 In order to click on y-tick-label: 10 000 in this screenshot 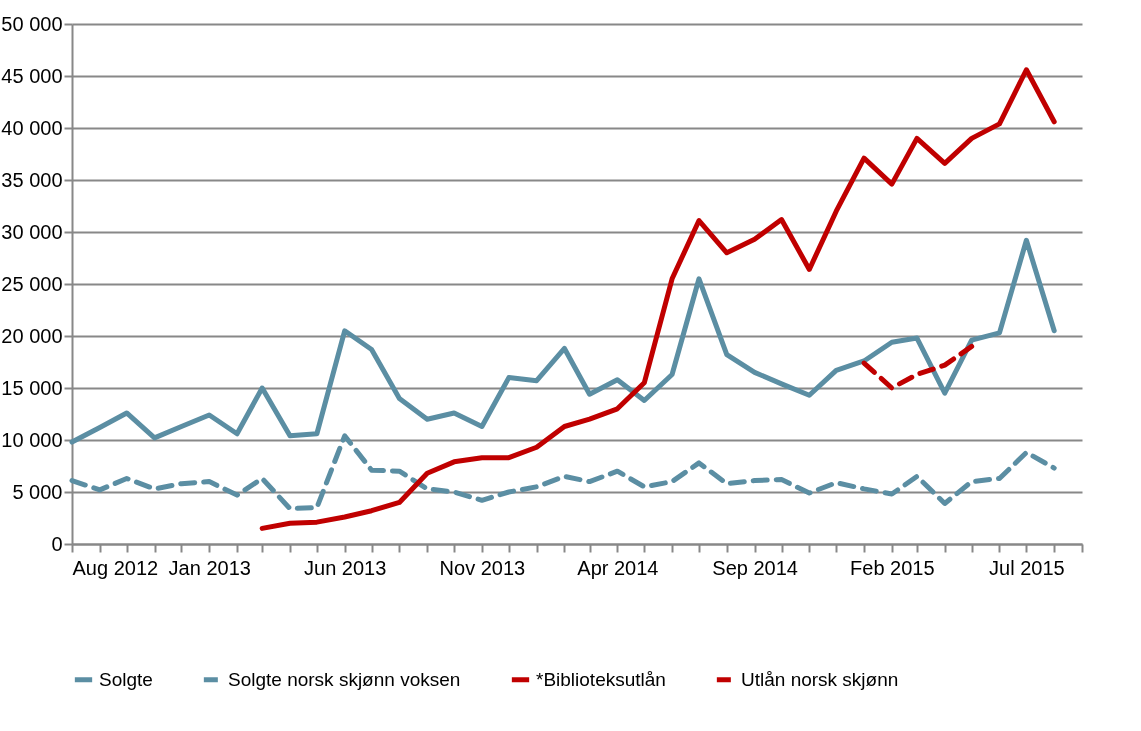, I will do `click(32, 439)`.